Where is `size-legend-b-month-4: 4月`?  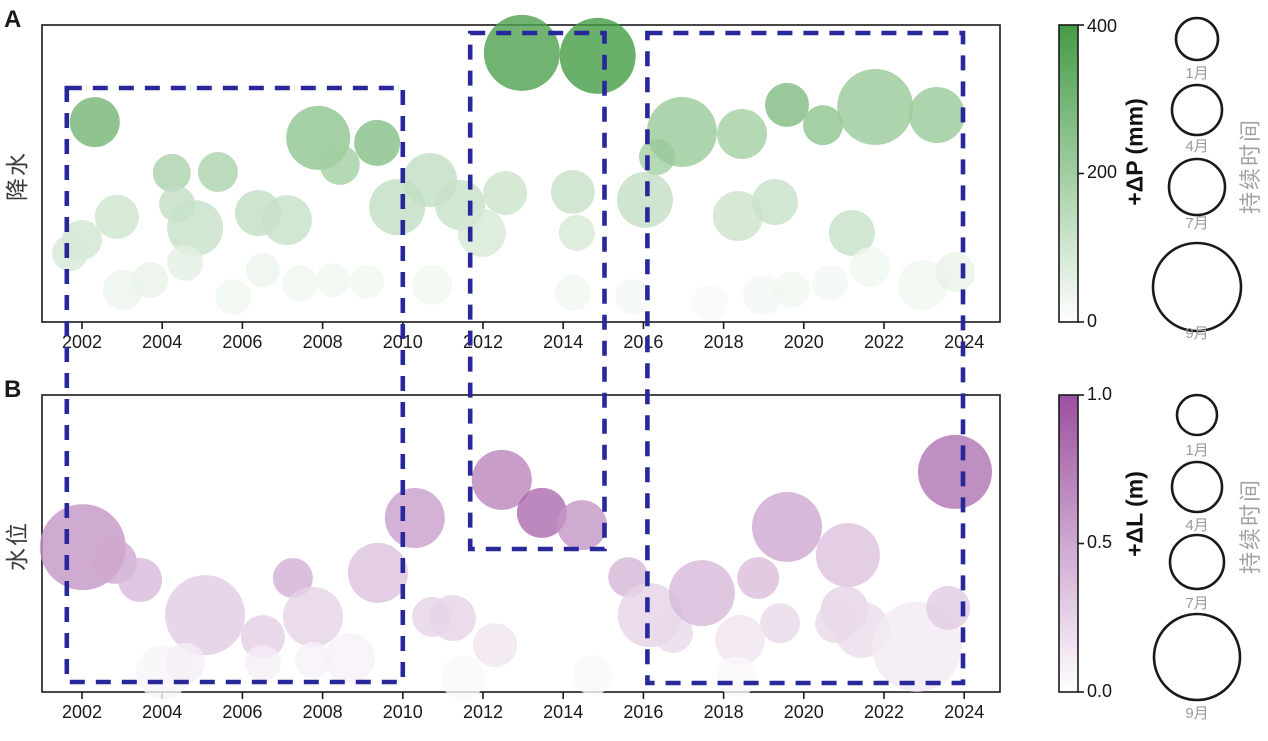
size-legend-b-month-4: 4月 is located at coordinates (1197, 525).